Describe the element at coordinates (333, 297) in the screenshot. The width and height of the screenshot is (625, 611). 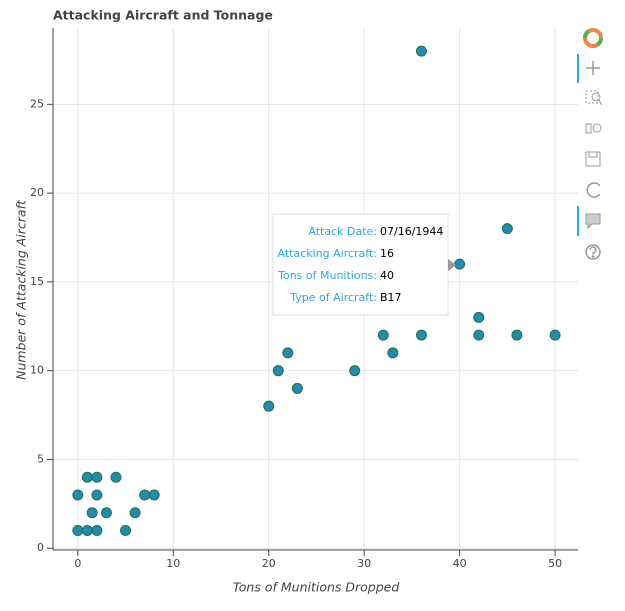
I see `tooltip-label: Type of Aircraft:` at that location.